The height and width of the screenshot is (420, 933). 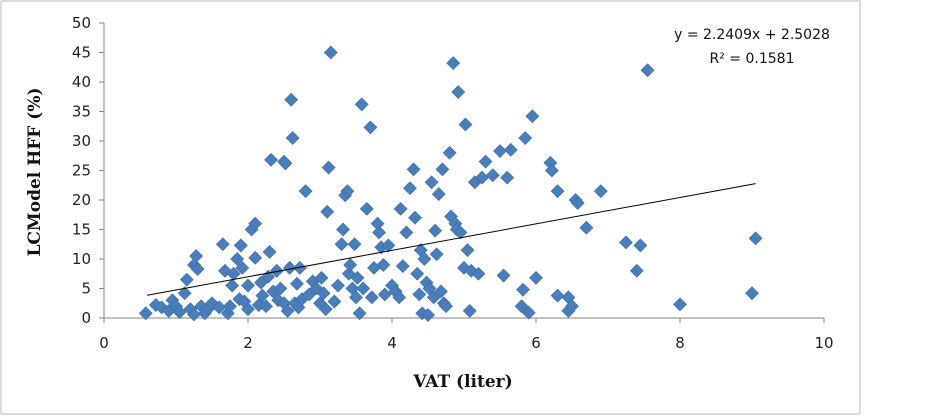 What do you see at coordinates (248, 343) in the screenshot?
I see `x-tick-label: 2` at bounding box center [248, 343].